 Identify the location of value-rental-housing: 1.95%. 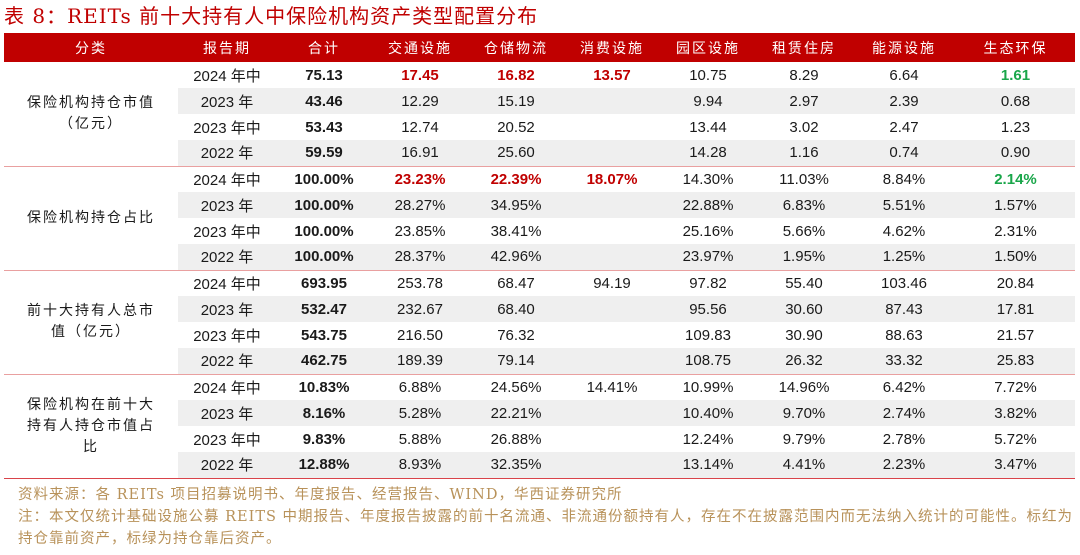
(804, 257).